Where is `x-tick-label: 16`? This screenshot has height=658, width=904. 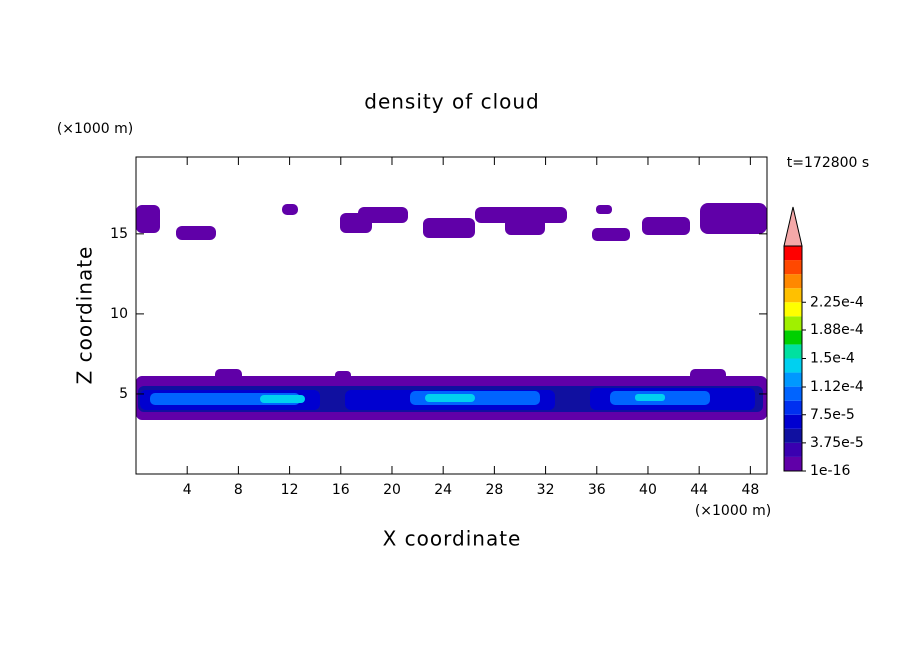
x-tick-label: 16 is located at coordinates (341, 490).